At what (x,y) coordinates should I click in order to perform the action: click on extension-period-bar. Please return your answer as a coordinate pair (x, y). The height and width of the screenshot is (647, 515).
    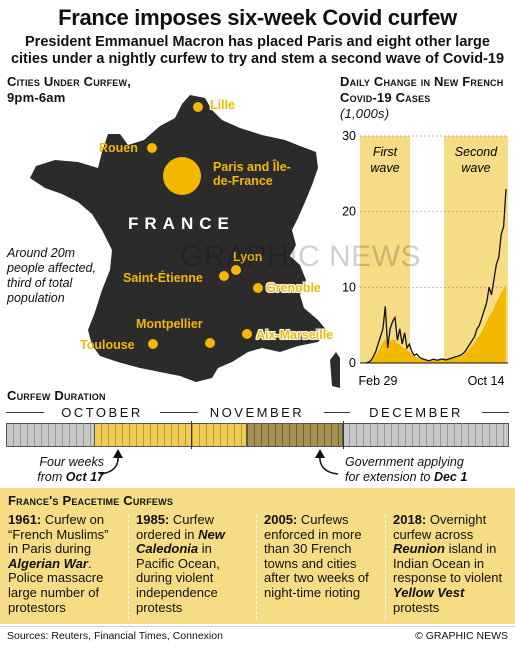
    Looking at the image, I should click on (295, 435).